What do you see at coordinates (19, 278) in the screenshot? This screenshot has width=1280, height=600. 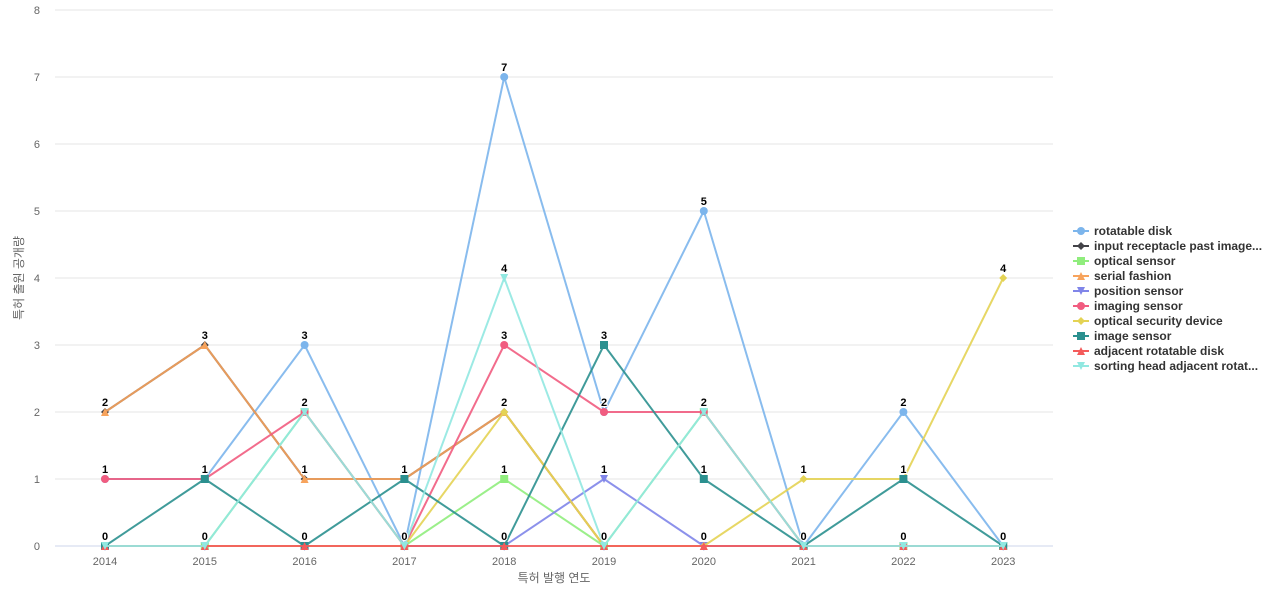 I see `y-axis-title: 특허 출원 공개량` at bounding box center [19, 278].